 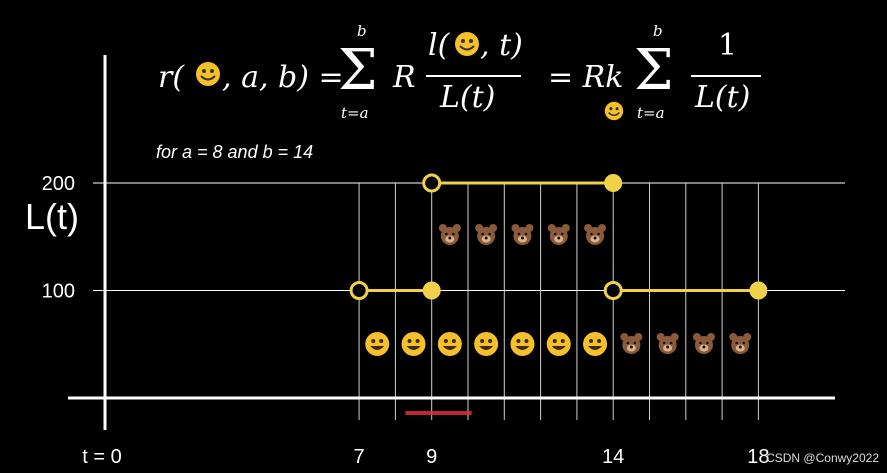 I want to click on formula-num-l: l(, so click(x=439, y=45).